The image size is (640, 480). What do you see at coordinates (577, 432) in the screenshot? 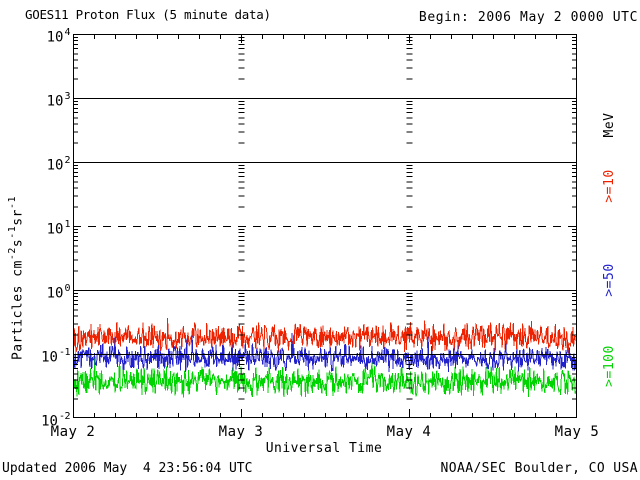
I see `x-tick-label: May 5` at bounding box center [577, 432].